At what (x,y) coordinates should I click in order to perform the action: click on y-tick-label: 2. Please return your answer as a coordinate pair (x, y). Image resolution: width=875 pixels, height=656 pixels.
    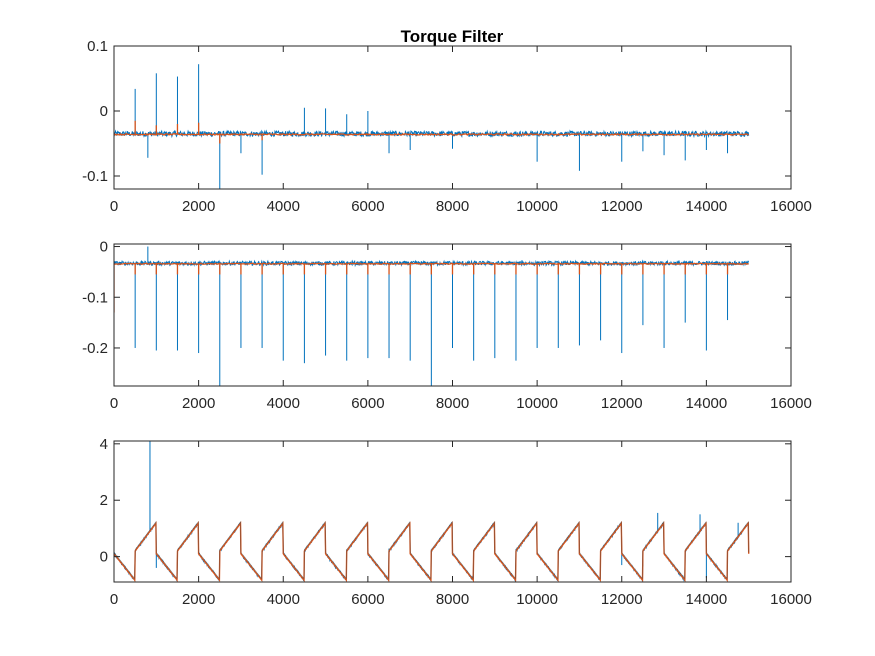
    Looking at the image, I should click on (104, 500).